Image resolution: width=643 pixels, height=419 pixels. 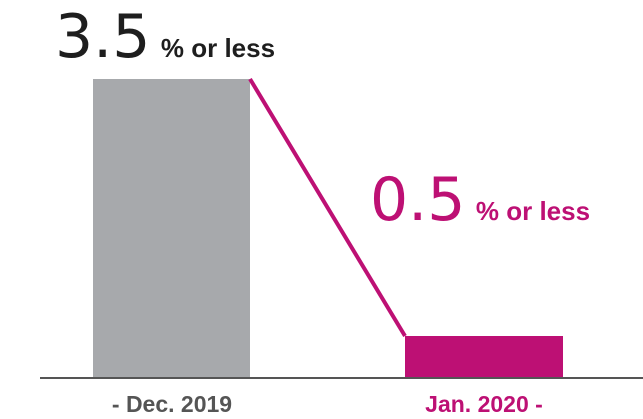 I want to click on category-label-dec-2019: - Dec. 2019, so click(x=172, y=404).